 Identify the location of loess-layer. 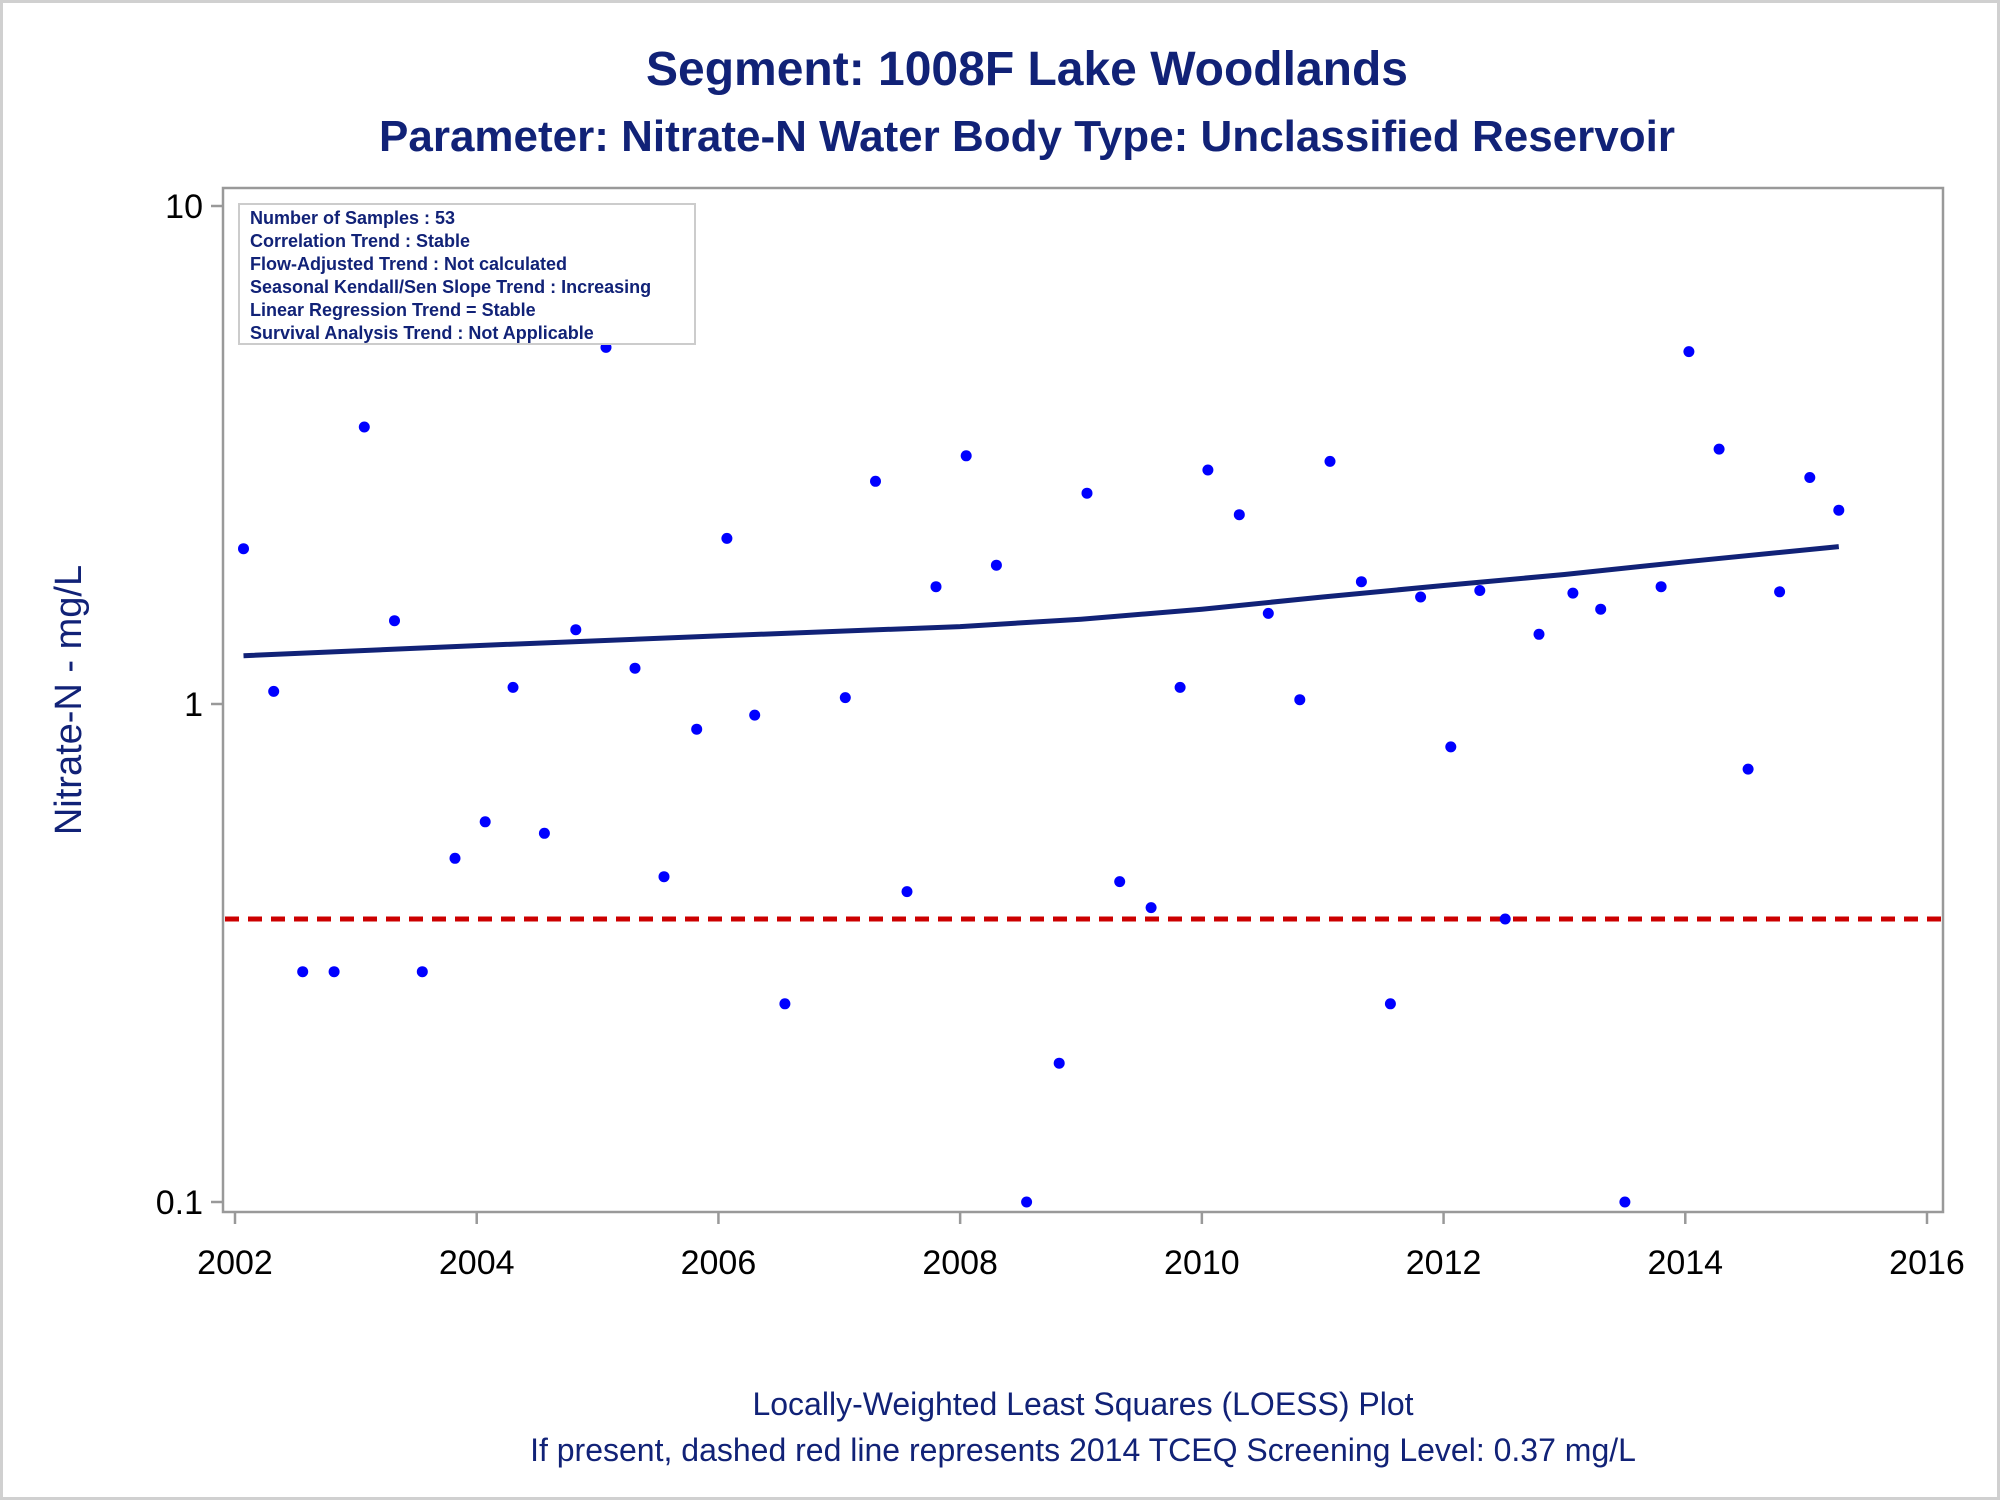
(1041, 601).